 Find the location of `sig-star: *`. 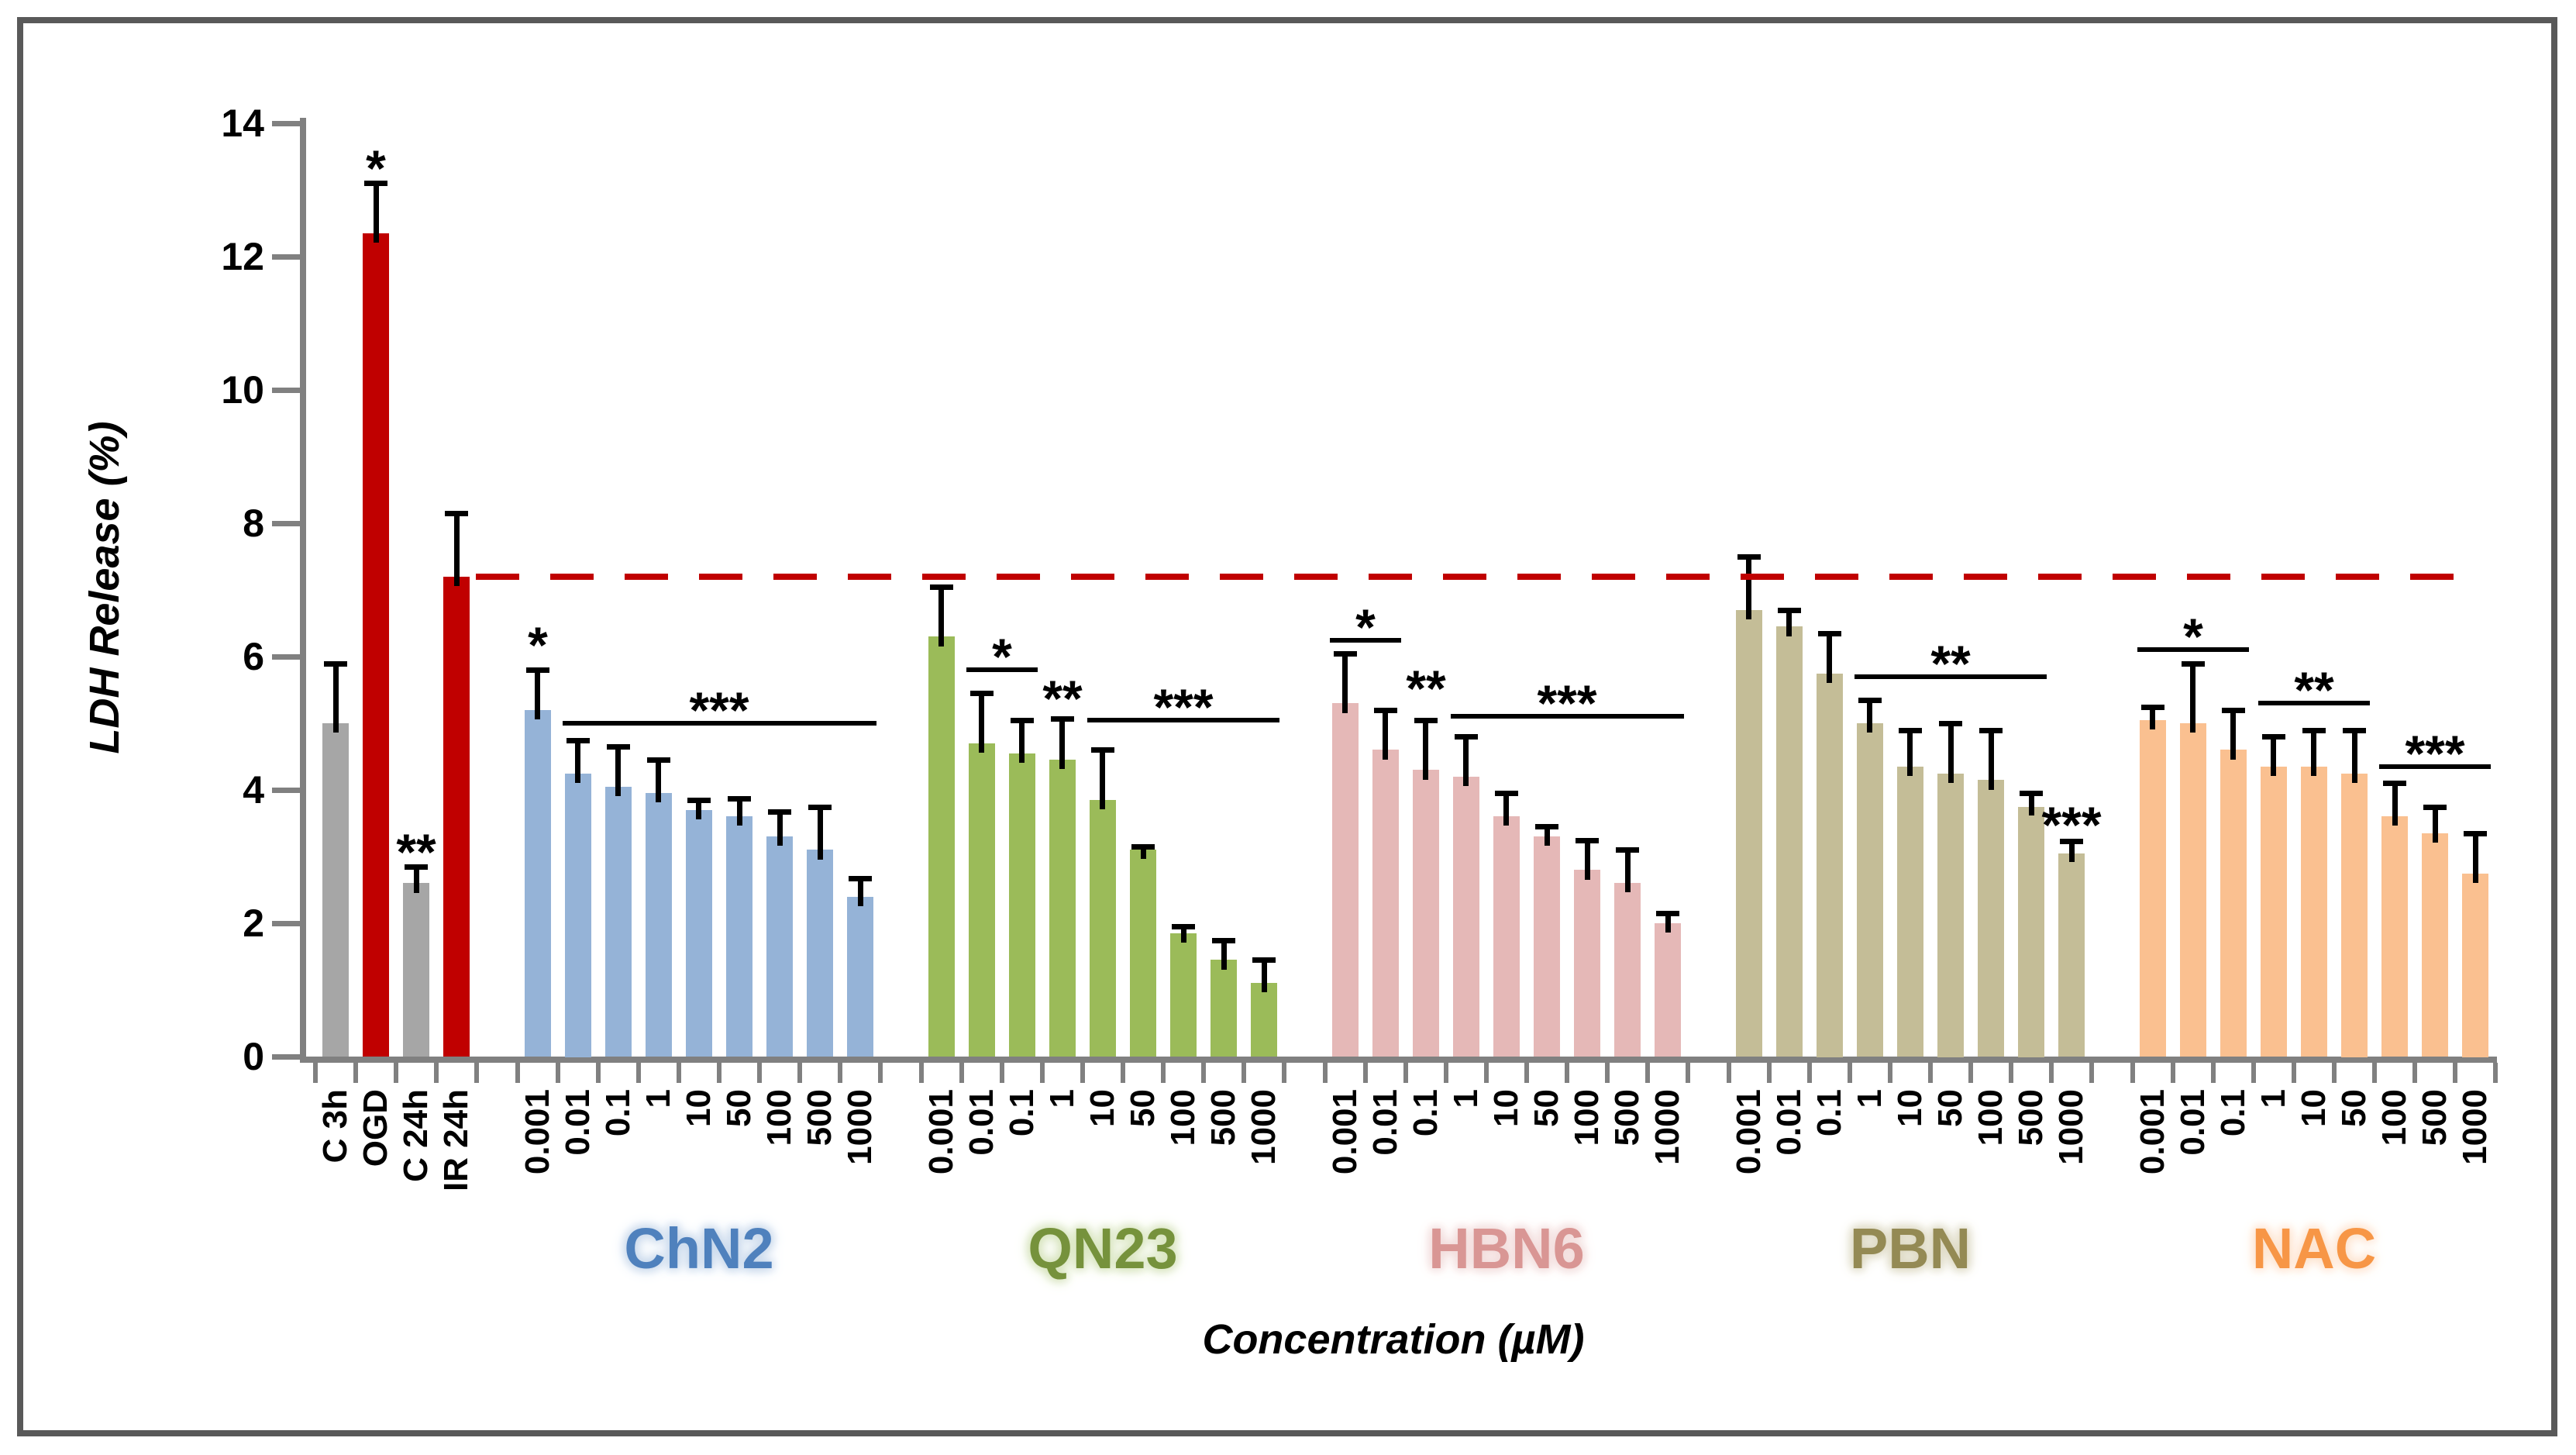

sig-star: * is located at coordinates (1002, 657).